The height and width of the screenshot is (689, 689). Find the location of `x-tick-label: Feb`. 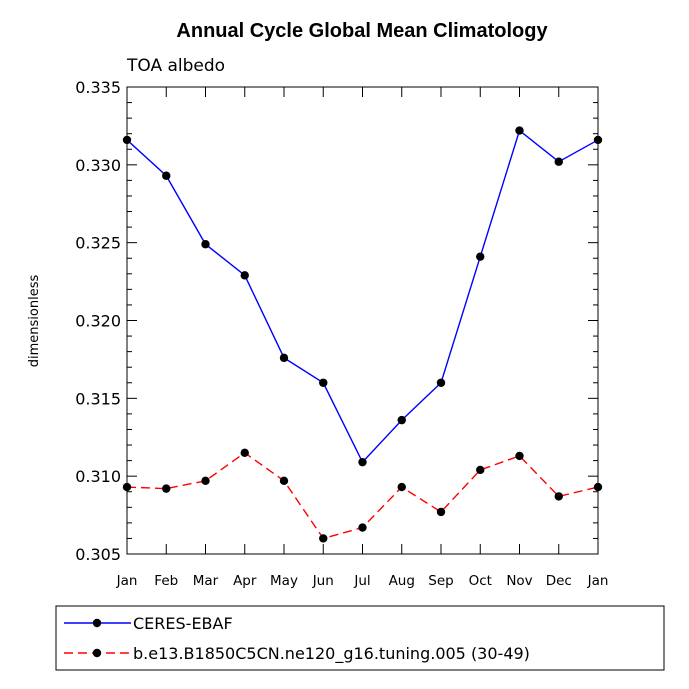

x-tick-label: Feb is located at coordinates (166, 581).